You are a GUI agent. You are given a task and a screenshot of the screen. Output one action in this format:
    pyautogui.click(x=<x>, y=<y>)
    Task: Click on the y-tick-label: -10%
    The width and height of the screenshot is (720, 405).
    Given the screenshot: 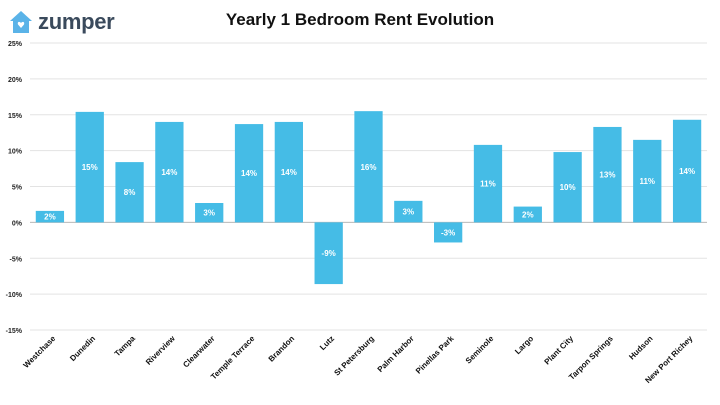 What is the action you would take?
    pyautogui.click(x=14, y=295)
    